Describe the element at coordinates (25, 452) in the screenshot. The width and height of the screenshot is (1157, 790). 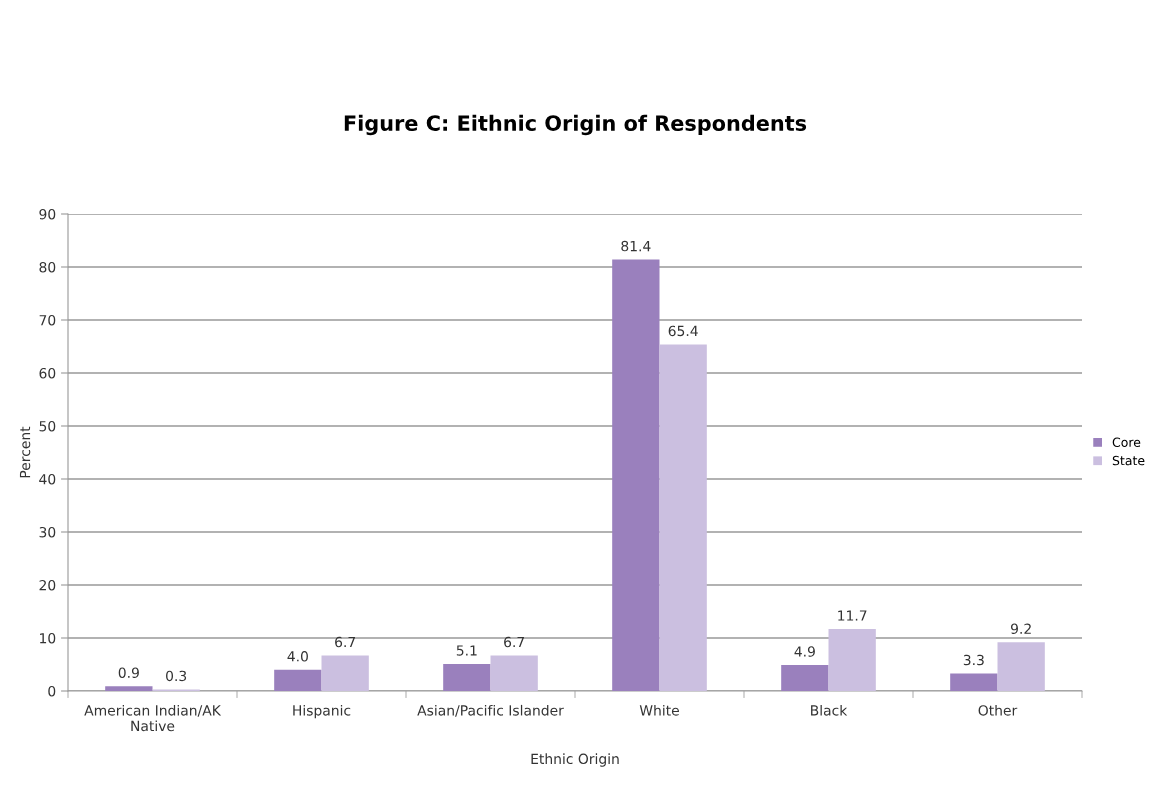
I see `y-axis-title: Percent` at that location.